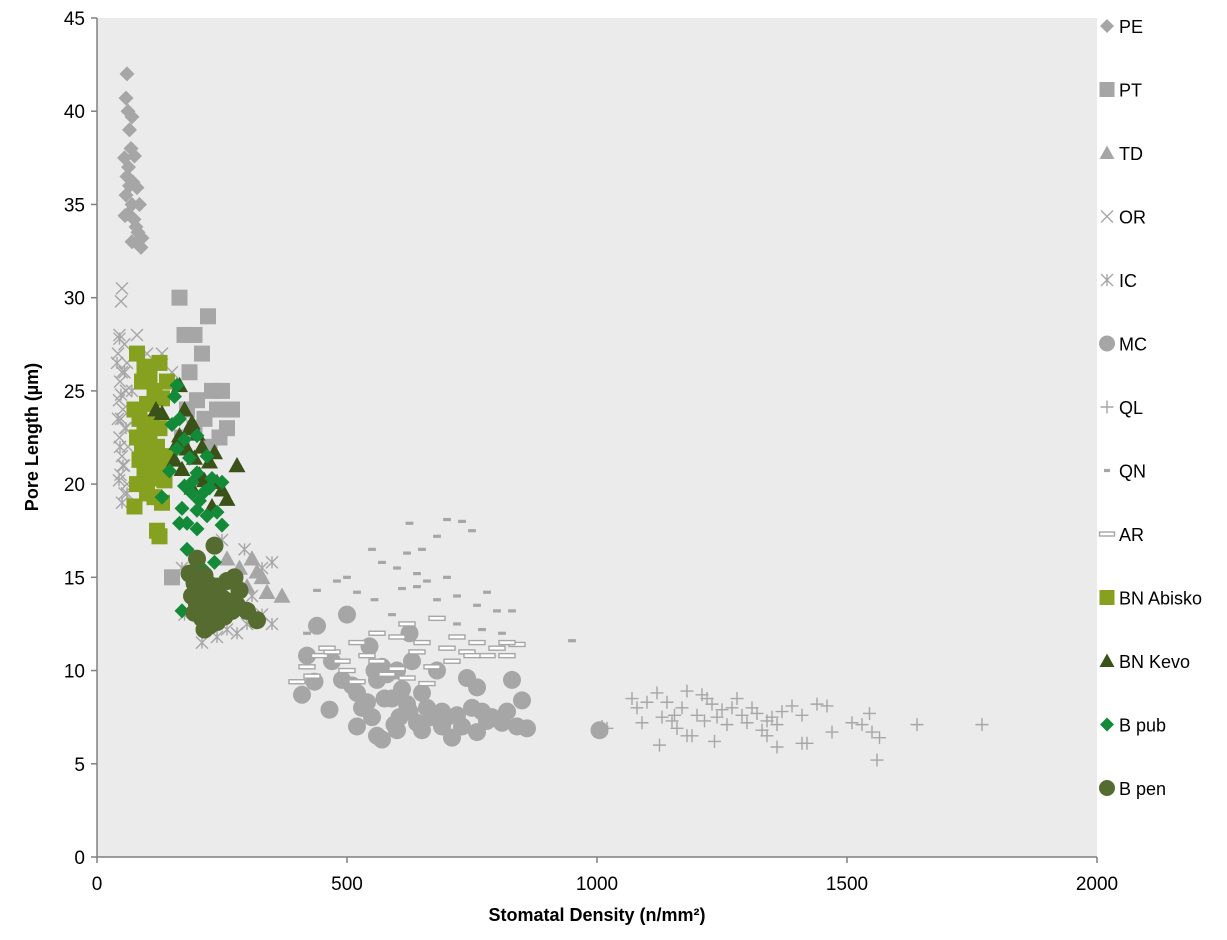  What do you see at coordinates (1121, 408) in the screenshot?
I see `legend-item-ql: QL` at bounding box center [1121, 408].